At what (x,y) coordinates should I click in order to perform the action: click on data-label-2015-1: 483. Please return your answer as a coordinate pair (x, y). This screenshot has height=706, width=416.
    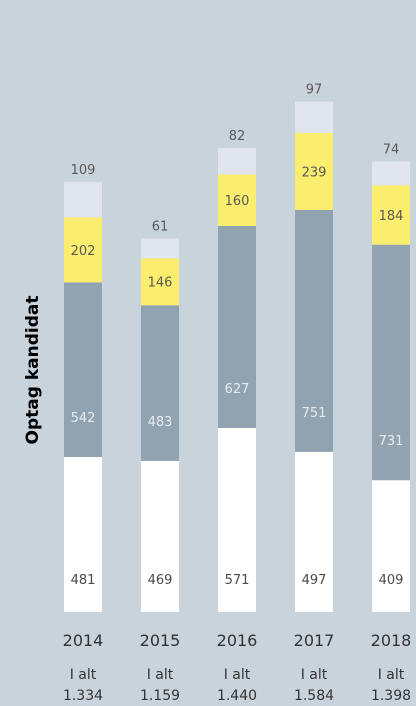
    Looking at the image, I should click on (160, 422).